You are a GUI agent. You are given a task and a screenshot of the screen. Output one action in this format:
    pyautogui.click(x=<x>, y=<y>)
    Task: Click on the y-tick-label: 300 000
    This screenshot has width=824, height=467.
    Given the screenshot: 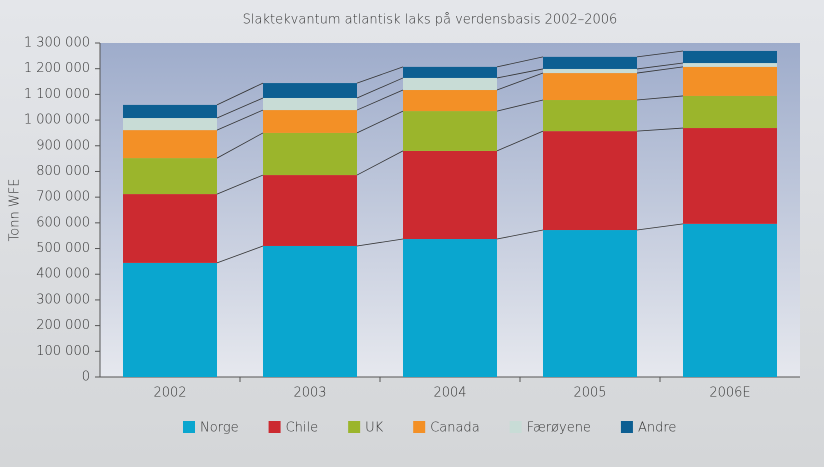 What is the action you would take?
    pyautogui.click(x=63, y=299)
    